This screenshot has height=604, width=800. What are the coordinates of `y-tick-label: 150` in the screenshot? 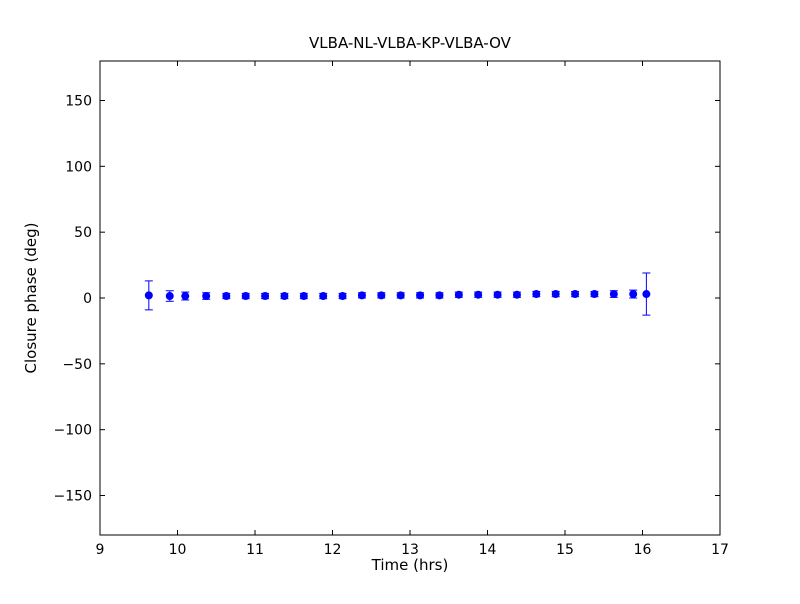 It's located at (78, 102).